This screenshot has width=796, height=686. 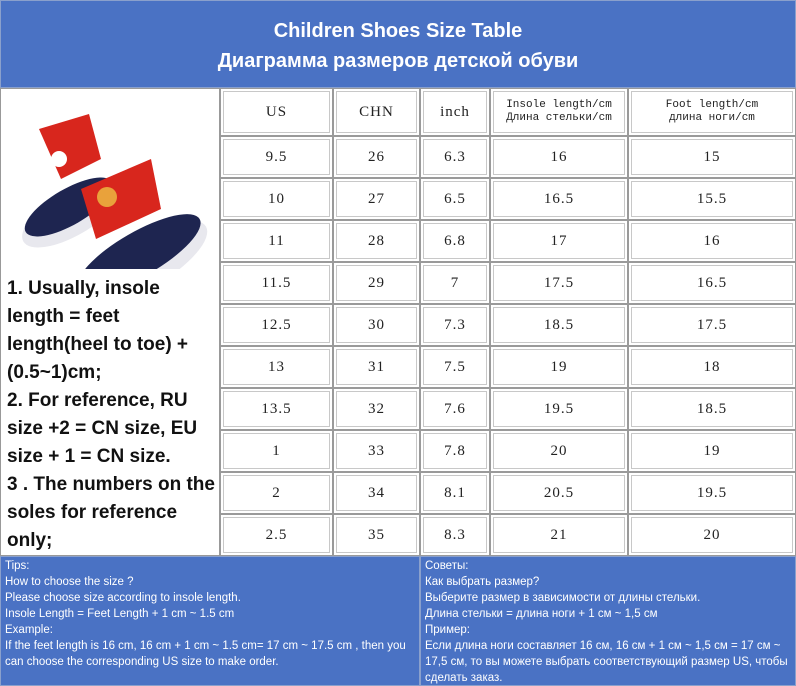 What do you see at coordinates (559, 118) in the screenshot?
I see `header-text: Длина стельки/cm` at bounding box center [559, 118].